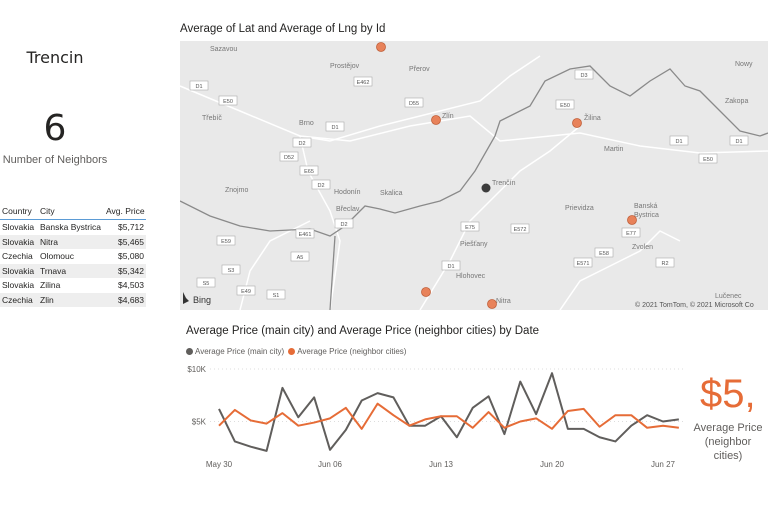 This screenshot has width=768, height=523. I want to click on legend-item-neighbor: Average Price (neighbor cities), so click(347, 351).